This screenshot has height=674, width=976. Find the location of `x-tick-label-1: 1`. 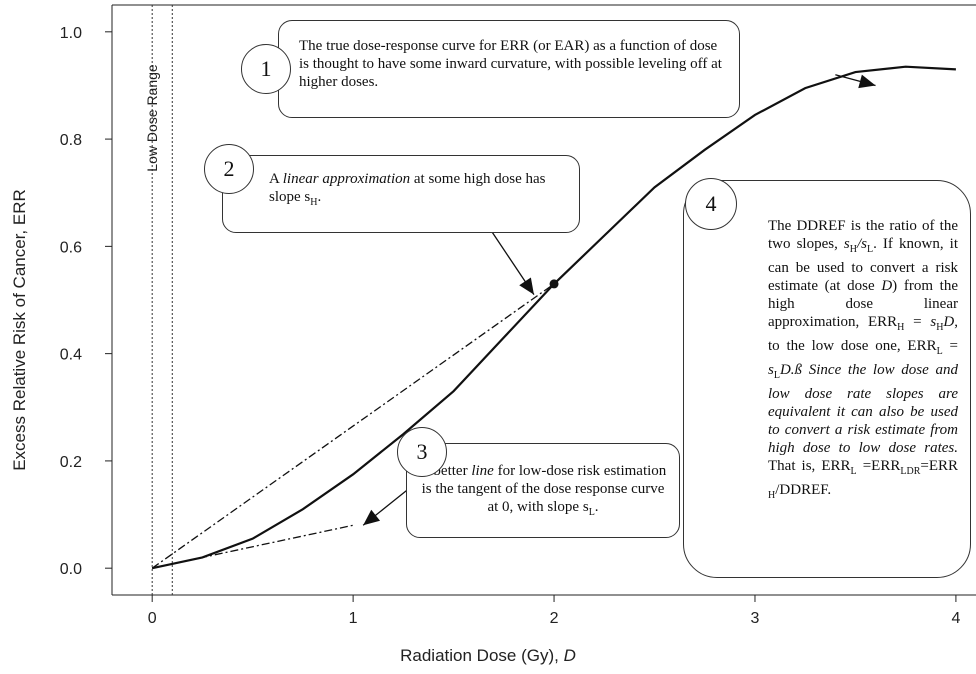

x-tick-label-1: 1 is located at coordinates (353, 618).